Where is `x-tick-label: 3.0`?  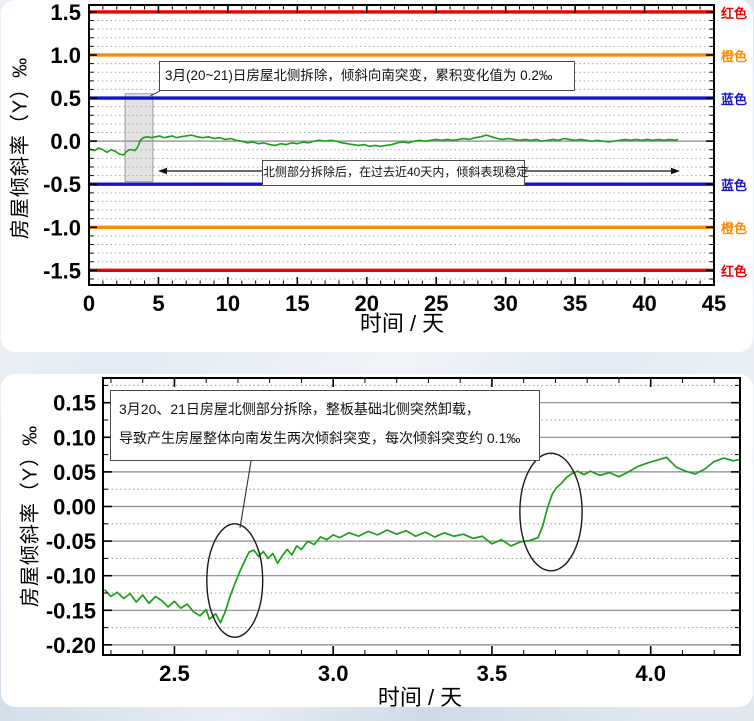 x-tick-label: 3.0 is located at coordinates (333, 673).